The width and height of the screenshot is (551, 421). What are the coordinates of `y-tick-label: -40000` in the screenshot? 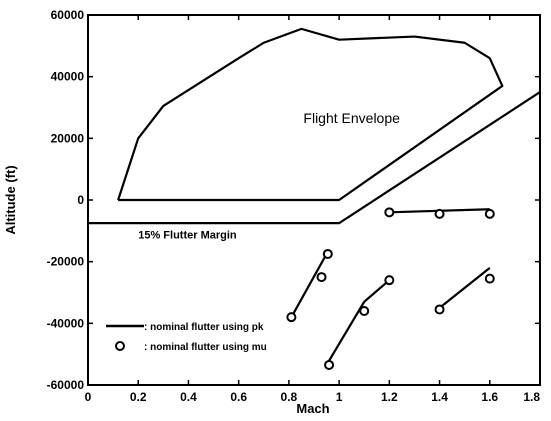 It's located at (66, 323).